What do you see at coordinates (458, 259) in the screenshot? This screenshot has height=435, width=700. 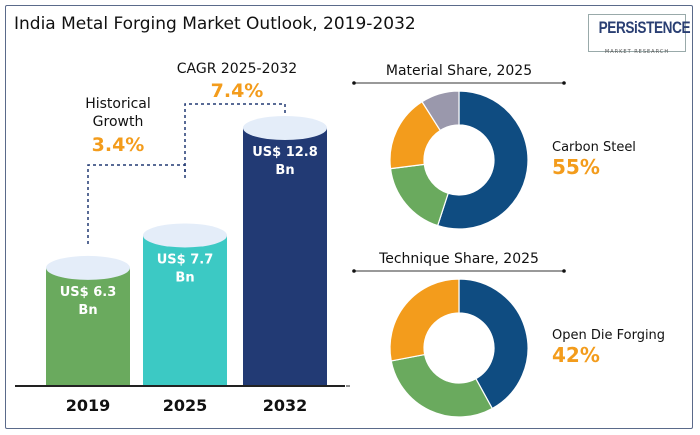 I see `donut-title-2: Technique Share, 2025` at bounding box center [458, 259].